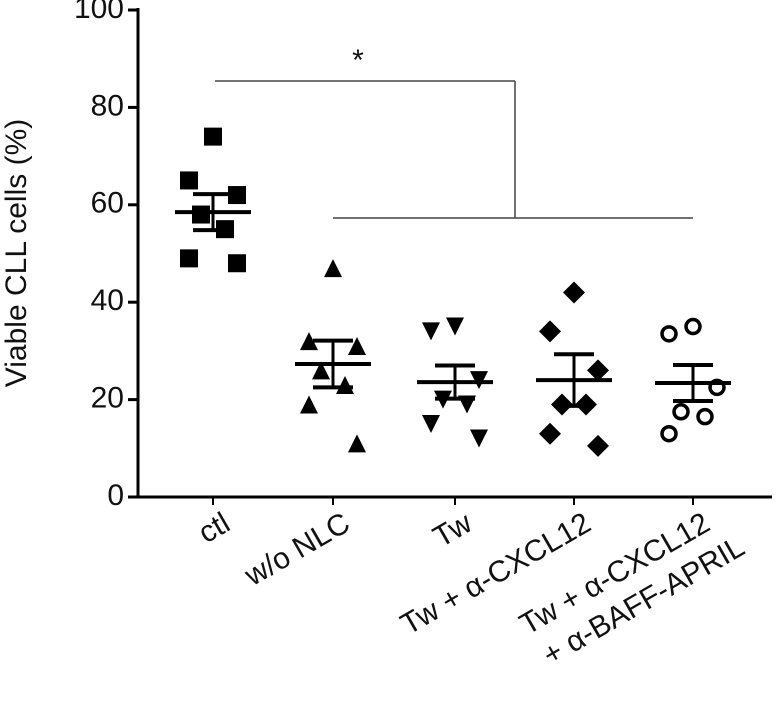 The width and height of the screenshot is (782, 721). I want to click on significance-label: *, so click(358, 60).